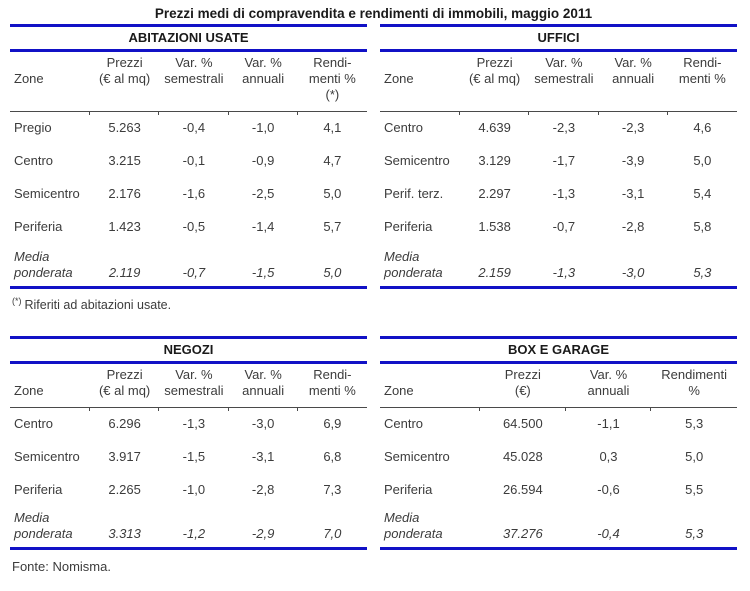  I want to click on value-cell: 1.538, so click(494, 226).